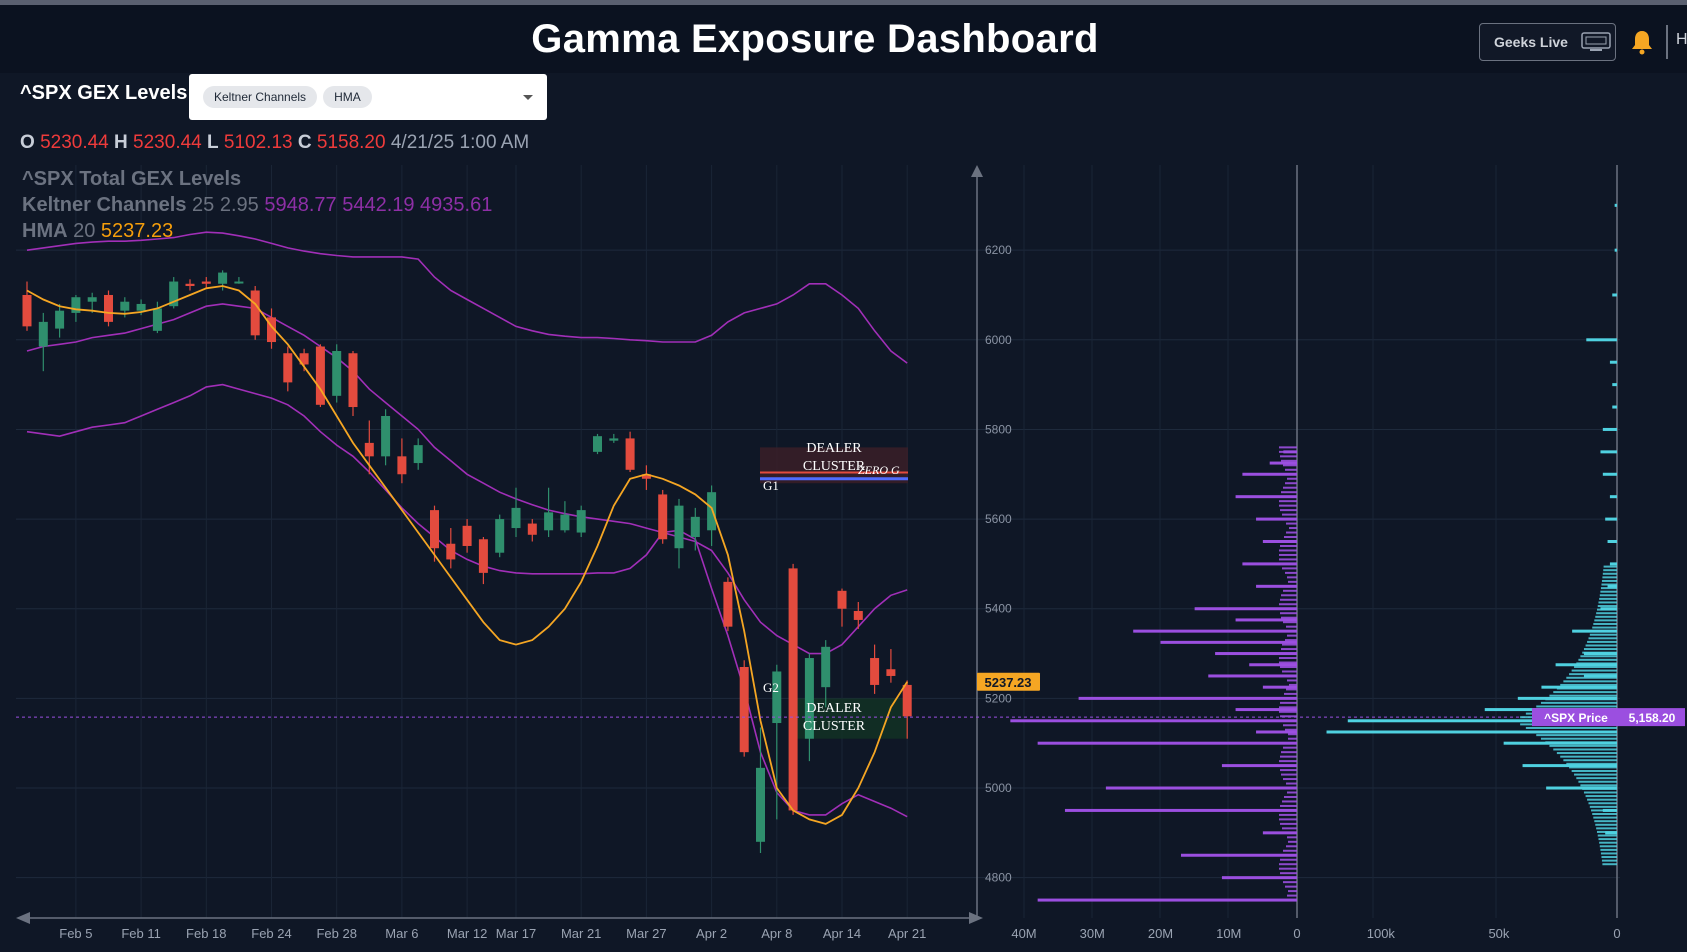 This screenshot has height=952, width=1687. I want to click on y-tick-label: 6200, so click(998, 250).